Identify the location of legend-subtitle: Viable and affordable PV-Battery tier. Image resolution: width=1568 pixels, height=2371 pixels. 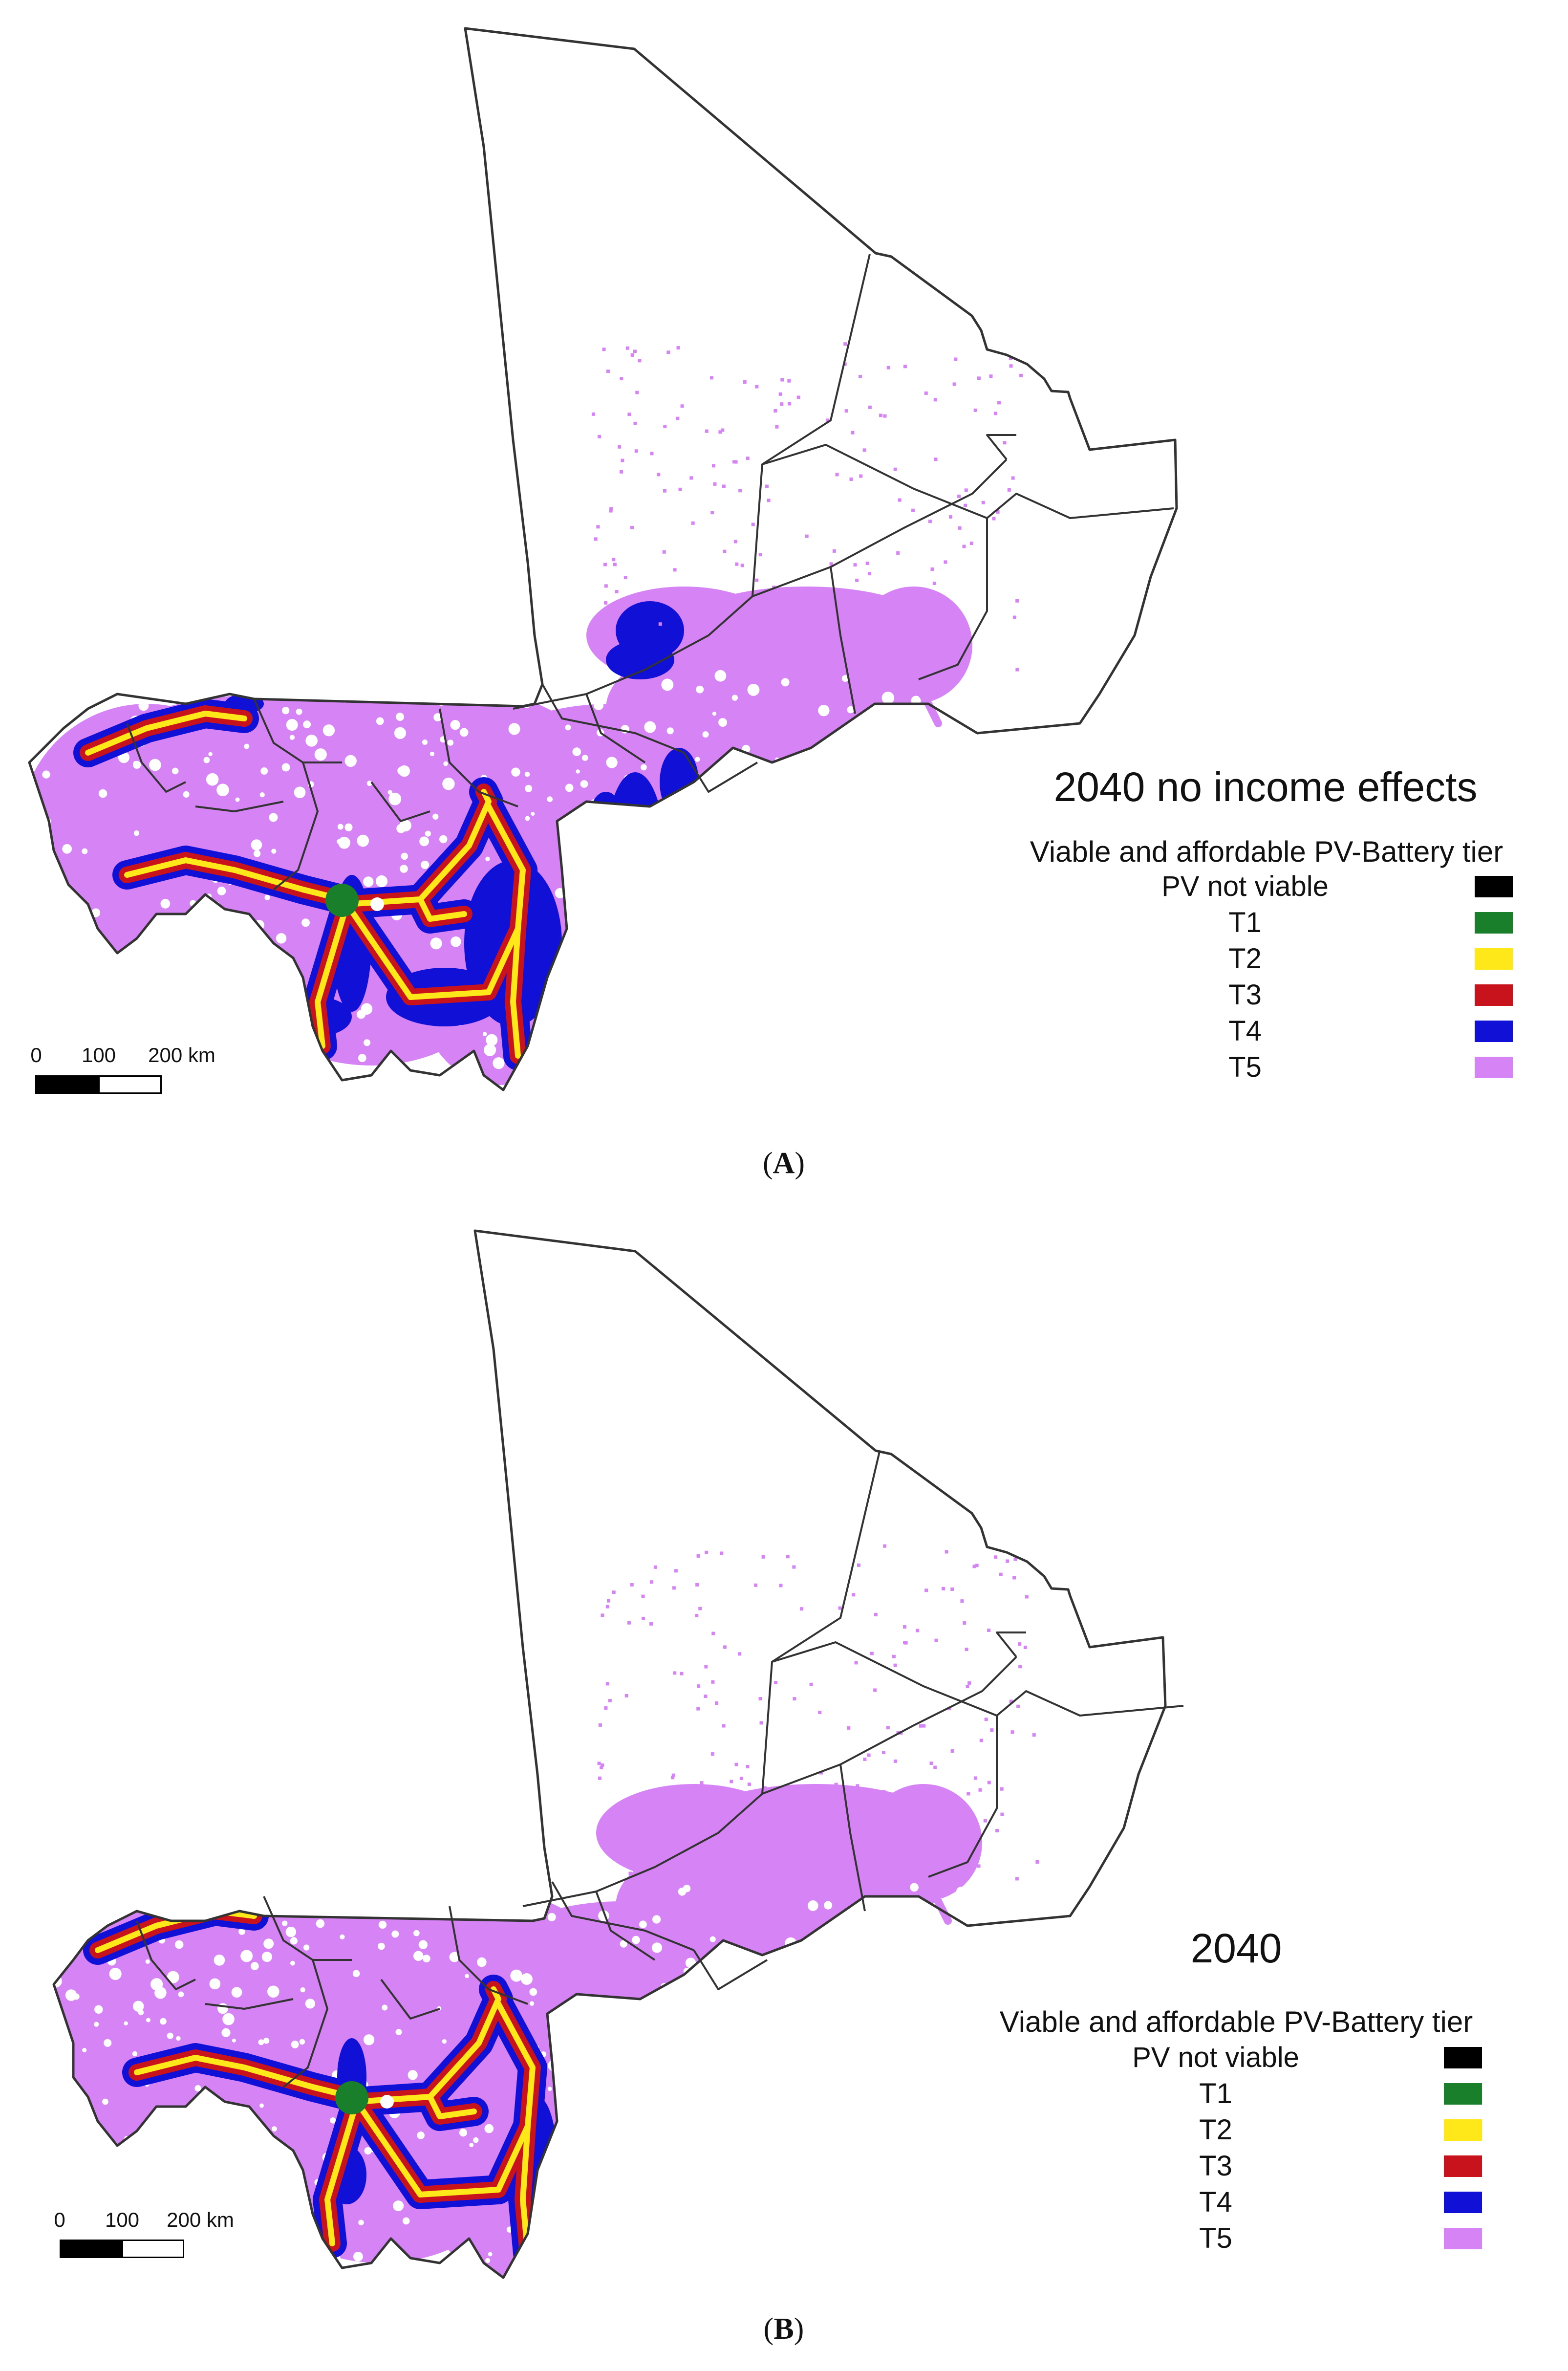
(1267, 851).